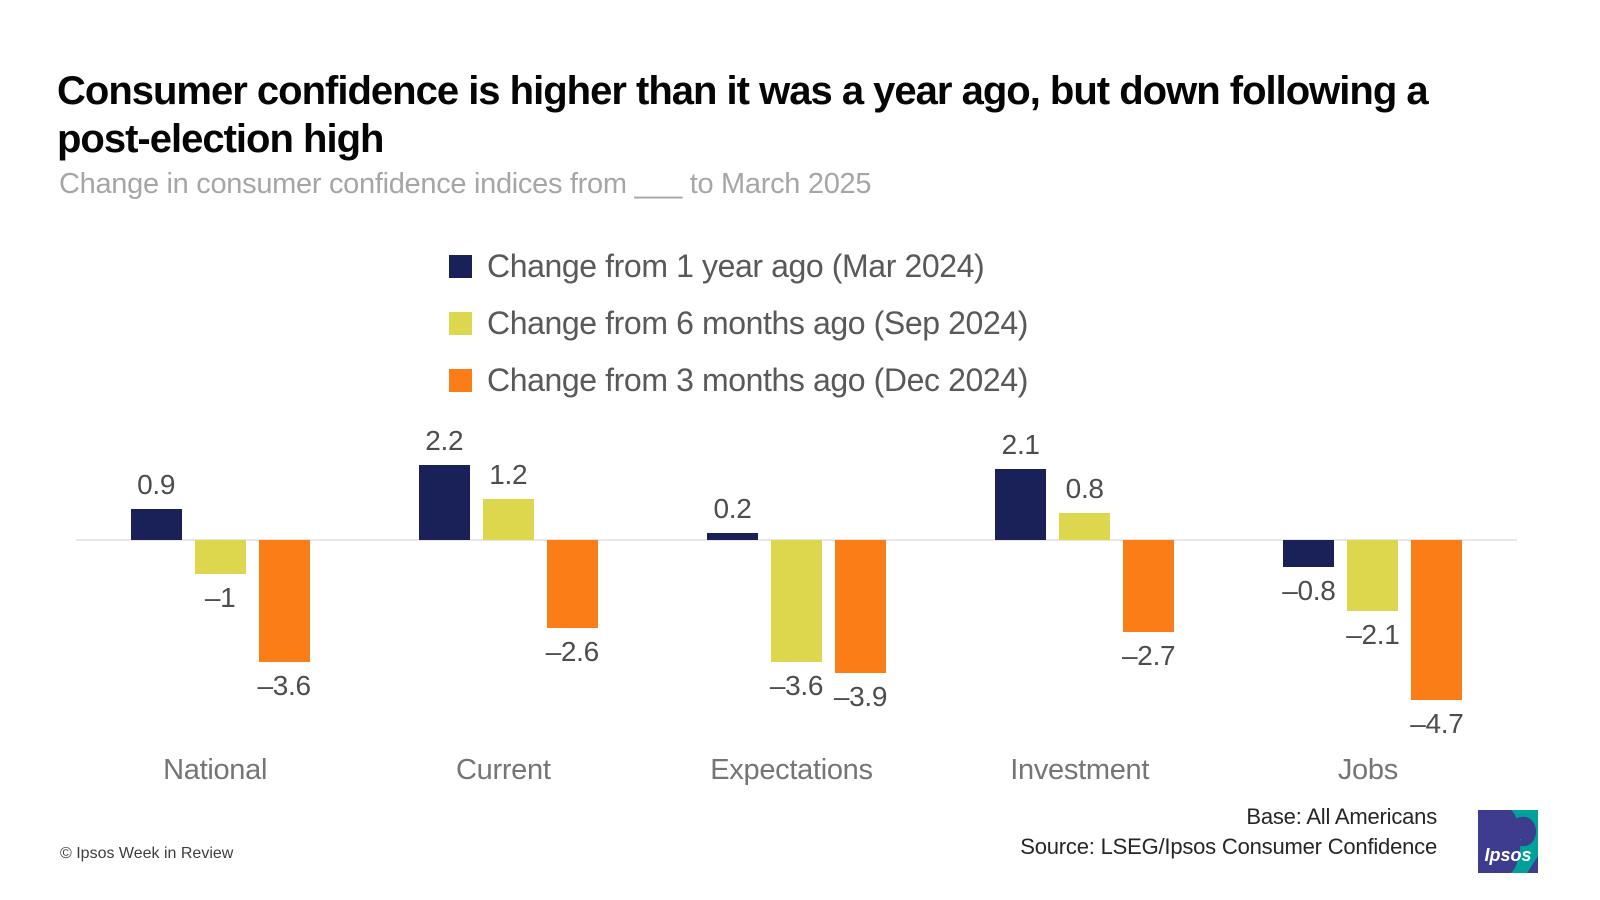 The image size is (1600, 900). Describe the element at coordinates (1020, 444) in the screenshot. I see `value-label: 2.1` at that location.